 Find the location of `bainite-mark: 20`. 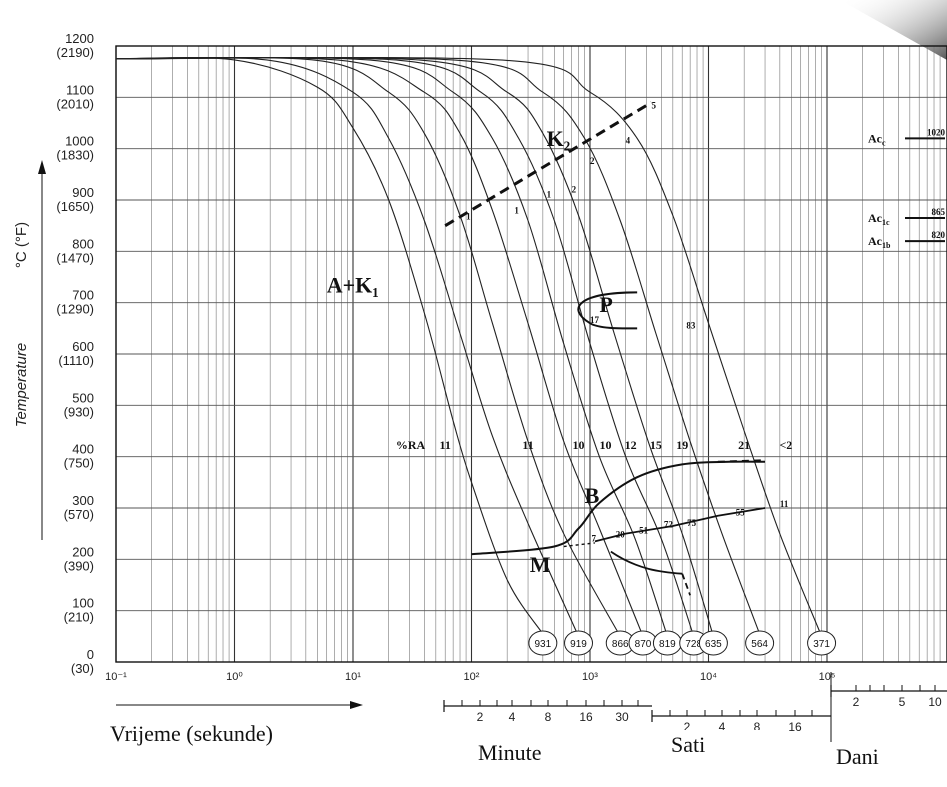

bainite-mark: 20 is located at coordinates (621, 534).